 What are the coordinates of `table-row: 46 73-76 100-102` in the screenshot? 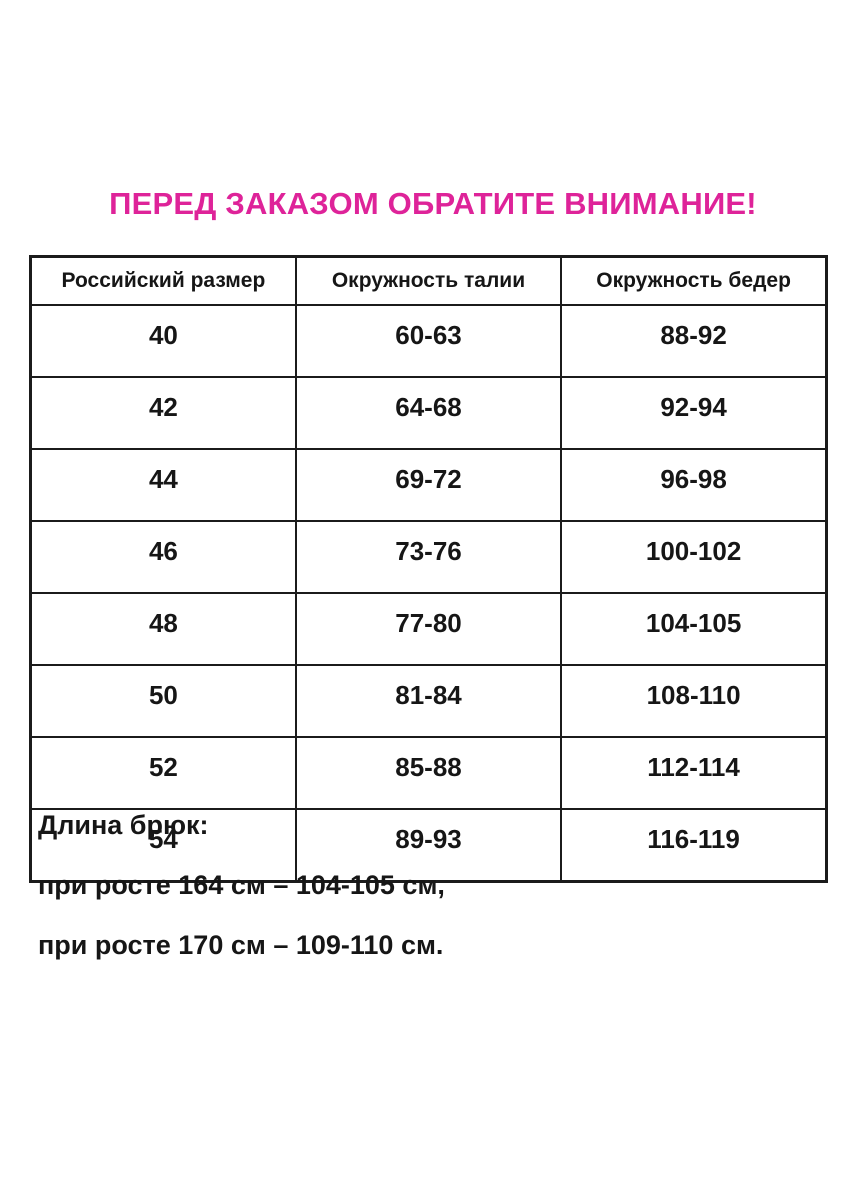 It's located at (428, 557).